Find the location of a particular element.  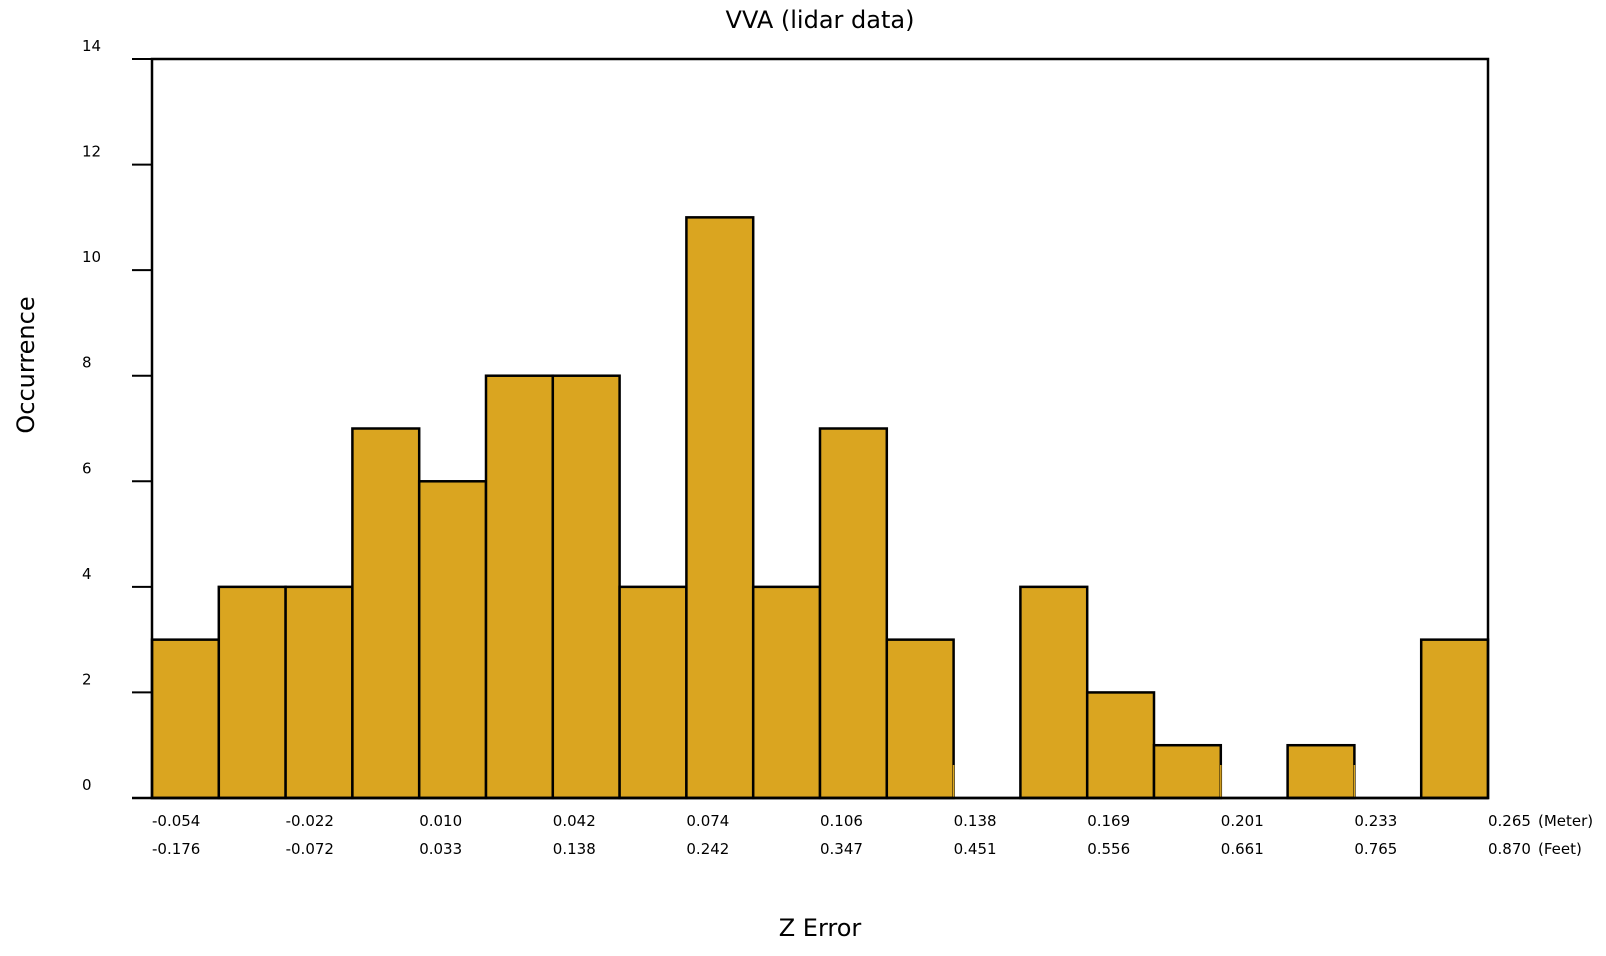

y-tick-label: 8 is located at coordinates (87, 363).